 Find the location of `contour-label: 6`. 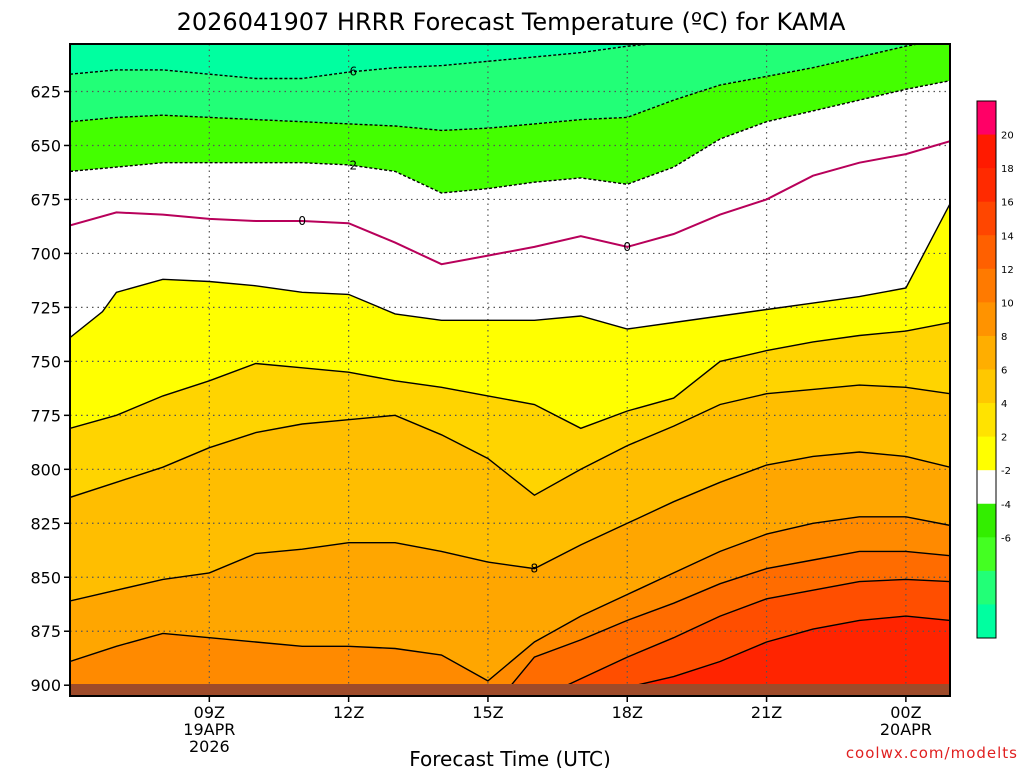

contour-label: 6 is located at coordinates (353, 72).